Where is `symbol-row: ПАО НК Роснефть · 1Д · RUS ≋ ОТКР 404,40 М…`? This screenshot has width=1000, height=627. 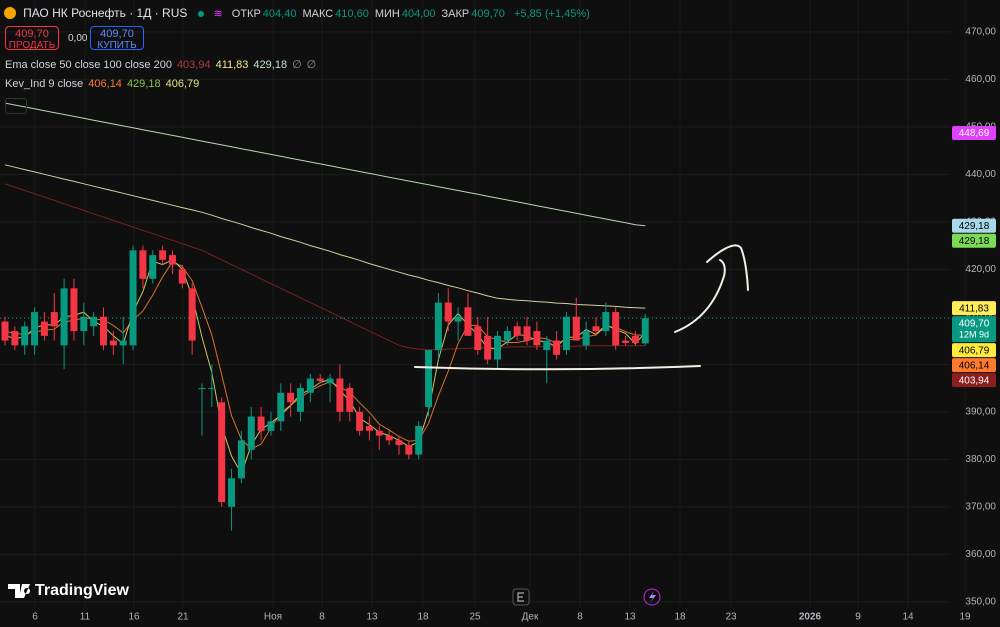 symbol-row: ПАО НК Роснефть · 1Д · RUS ≋ ОТКР 404,40 М… is located at coordinates (300, 13).